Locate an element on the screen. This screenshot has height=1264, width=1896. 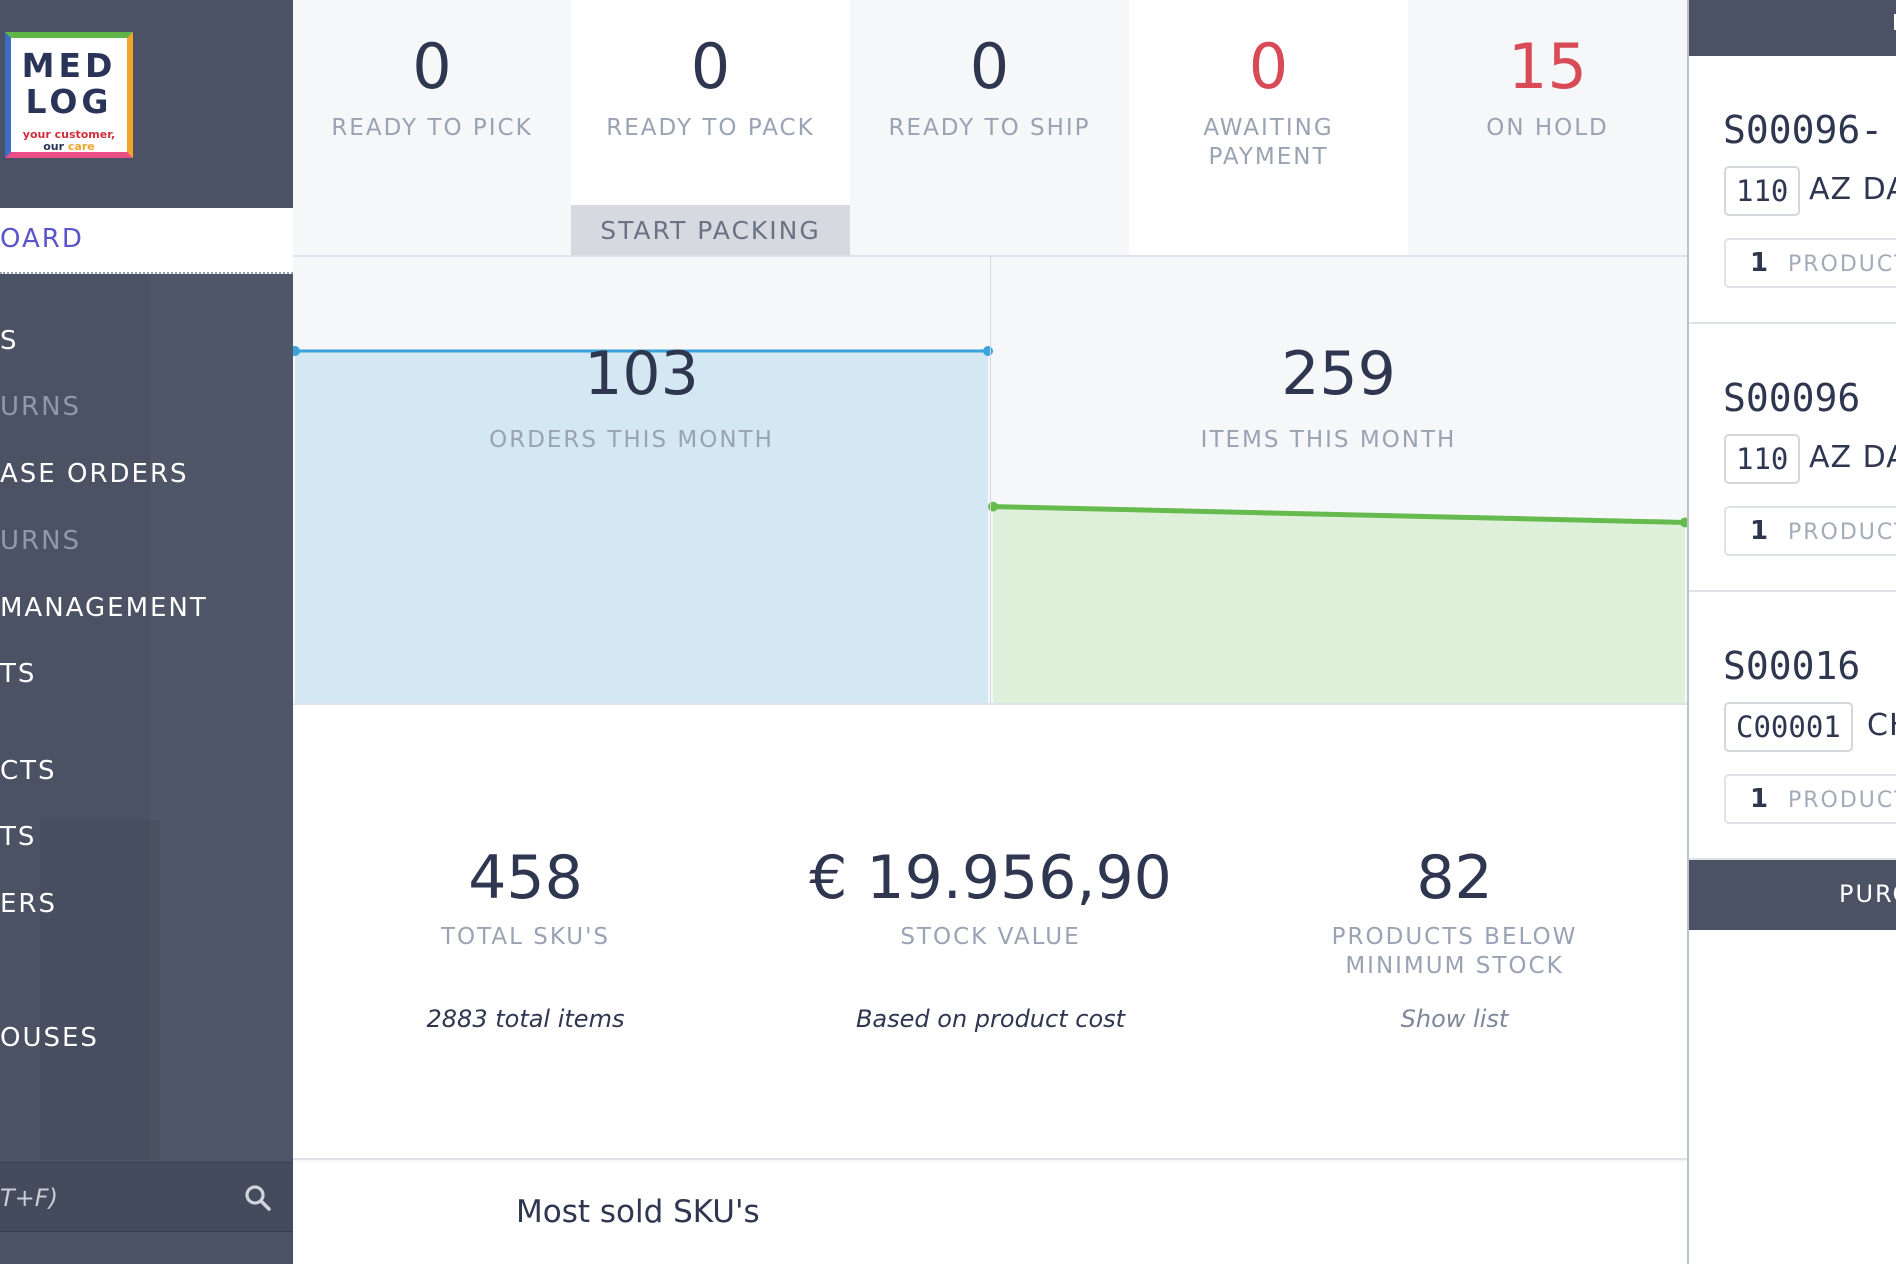
panel-header-mark is located at coordinates (1895, 22).